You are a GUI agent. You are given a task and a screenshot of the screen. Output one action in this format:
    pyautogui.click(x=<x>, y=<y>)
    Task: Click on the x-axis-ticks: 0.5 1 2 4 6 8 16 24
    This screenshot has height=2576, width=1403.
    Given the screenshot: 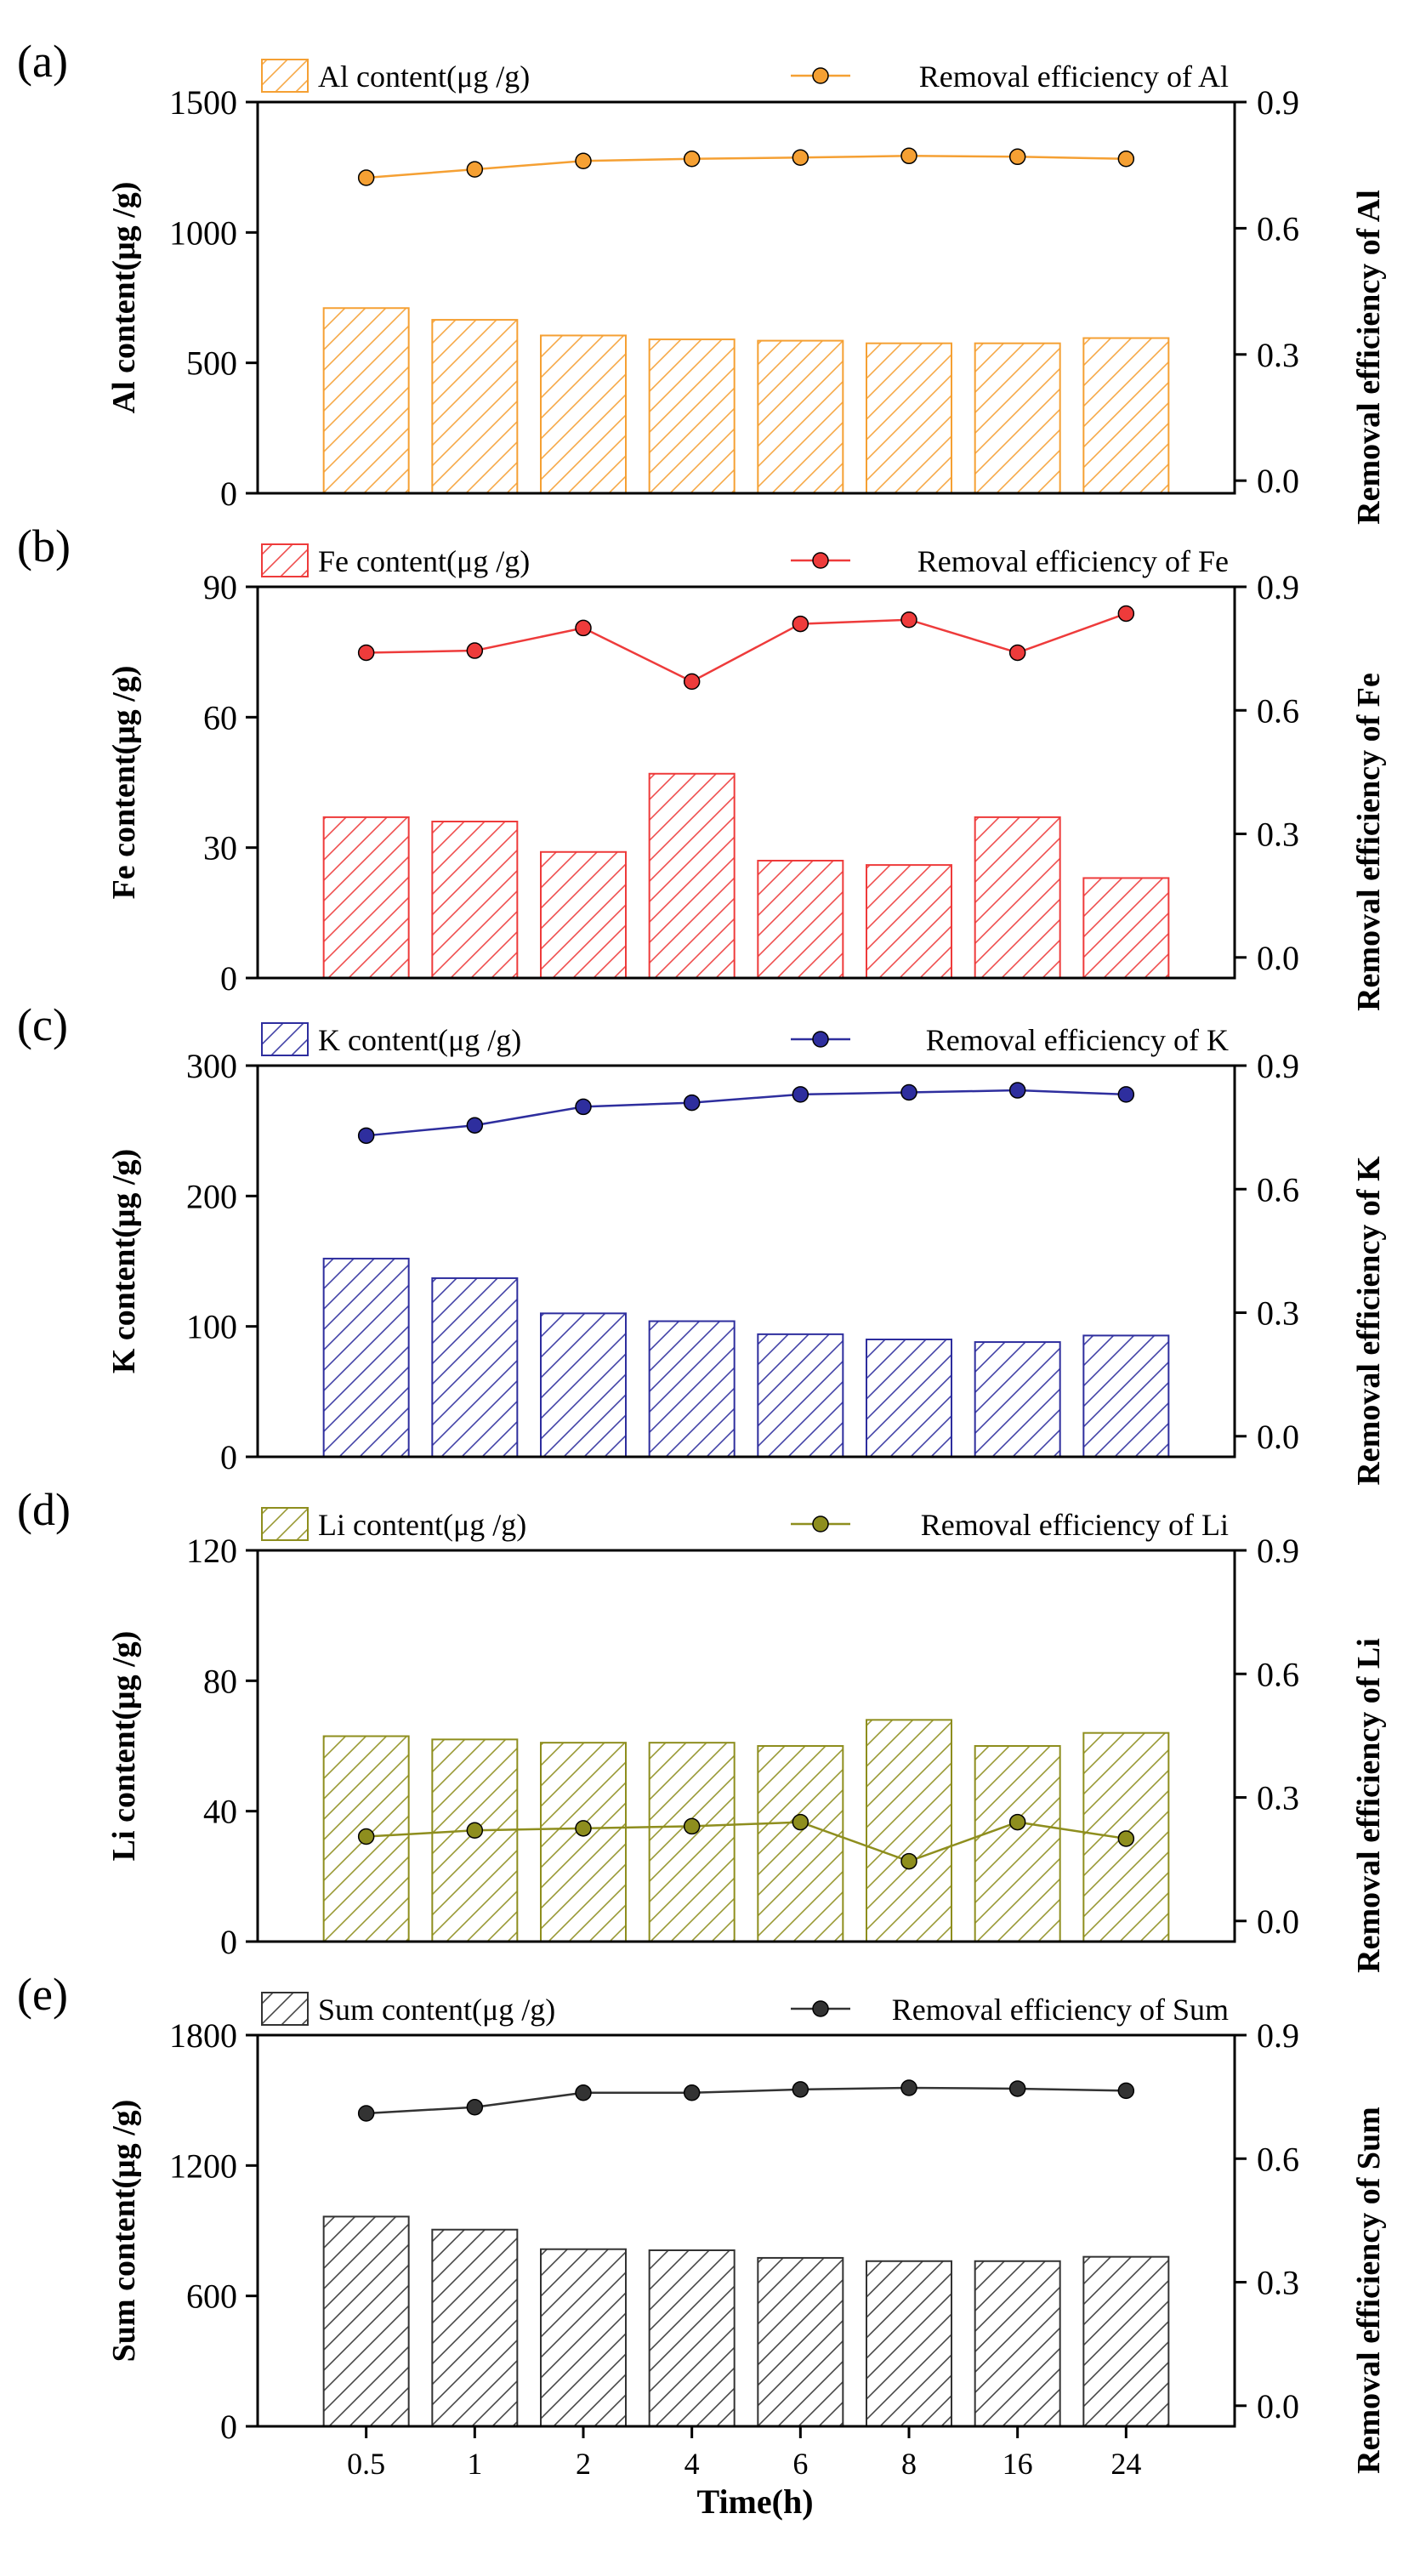 What is the action you would take?
    pyautogui.click(x=744, y=2453)
    